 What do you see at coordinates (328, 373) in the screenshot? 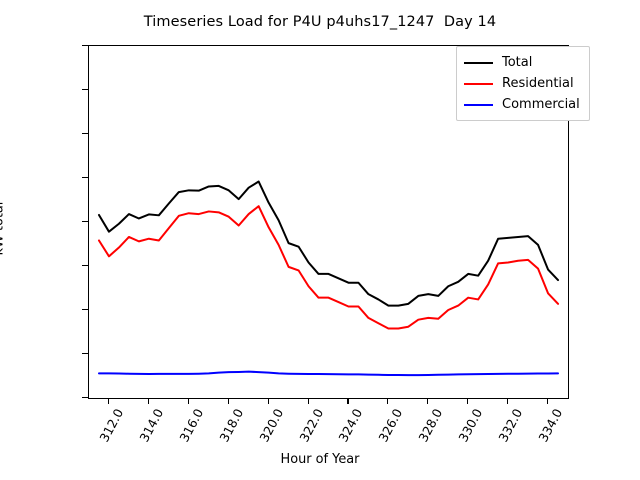
I see `series-line-commercial` at bounding box center [328, 373].